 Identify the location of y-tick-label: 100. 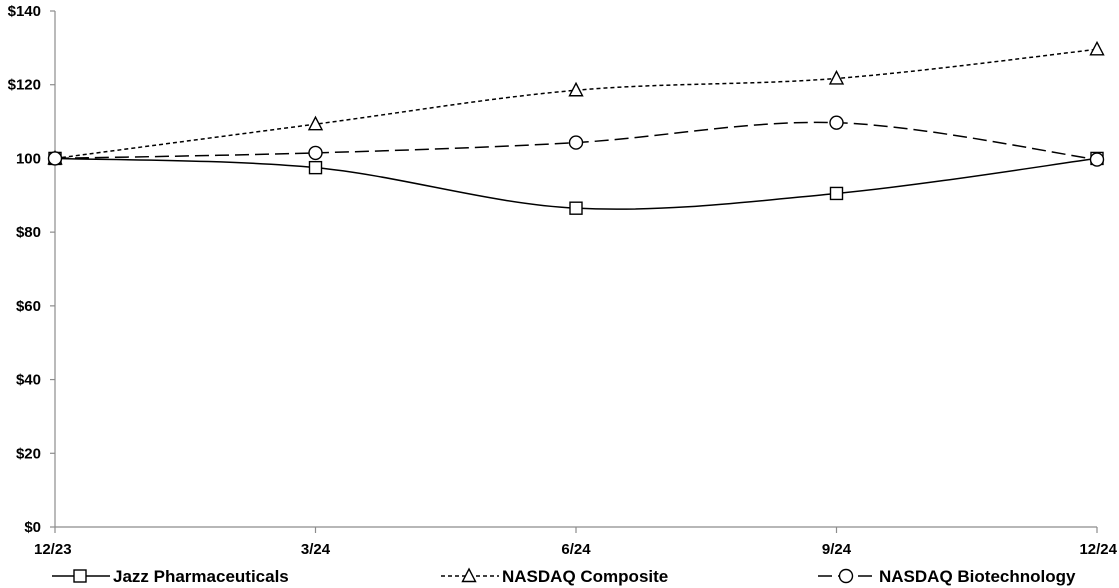
(28, 158).